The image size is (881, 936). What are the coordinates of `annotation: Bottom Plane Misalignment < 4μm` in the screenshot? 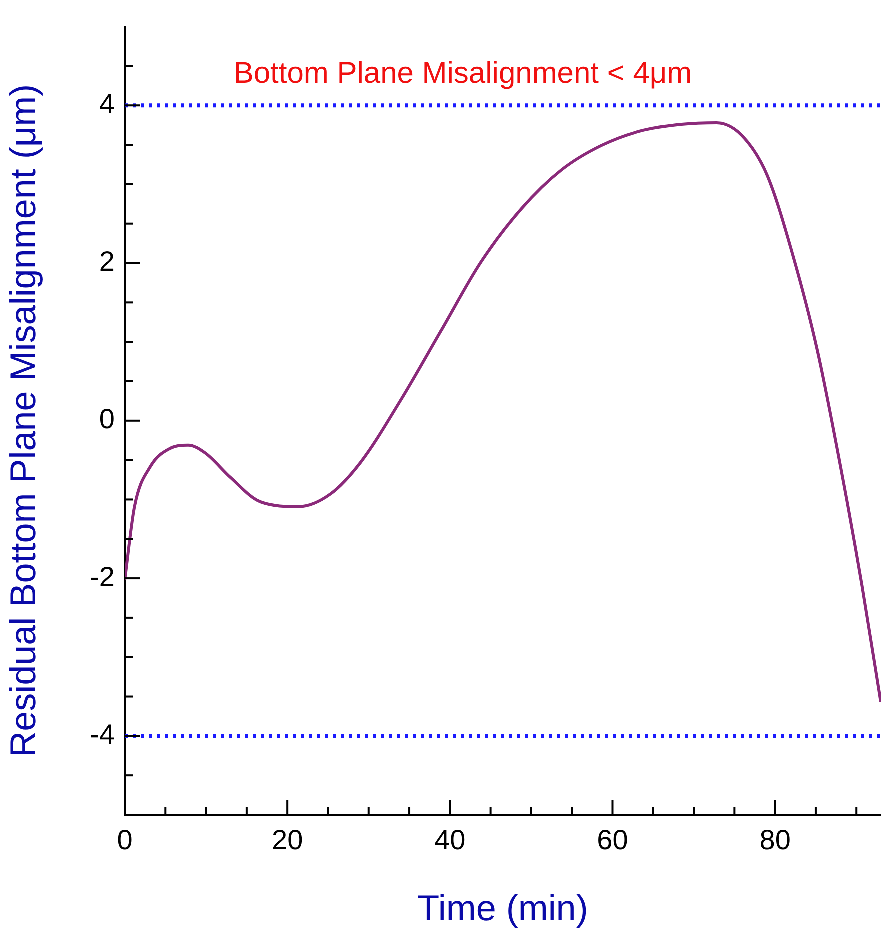 It's located at (463, 73).